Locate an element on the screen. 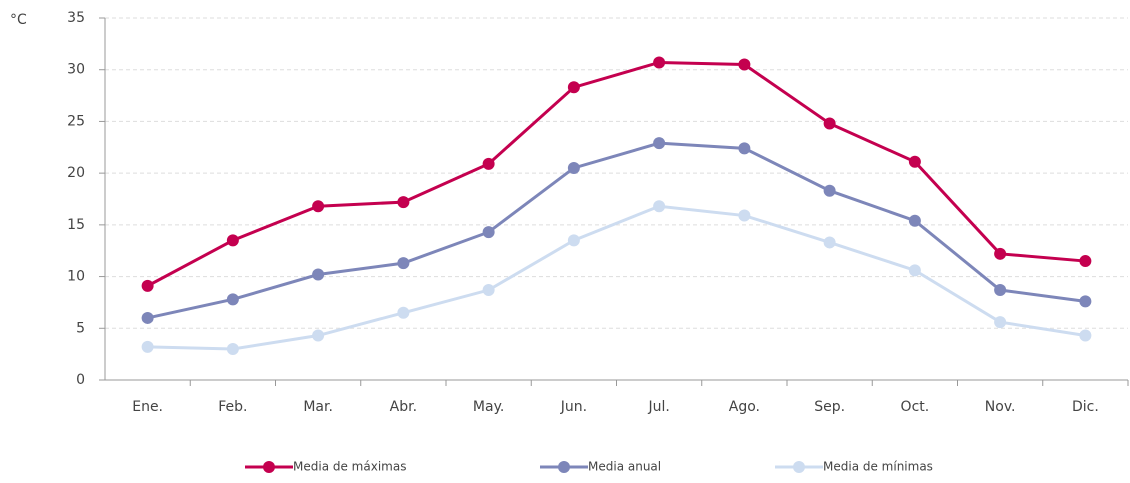 The width and height of the screenshot is (1130, 483). x-tick-label: Dic. is located at coordinates (1085, 407).